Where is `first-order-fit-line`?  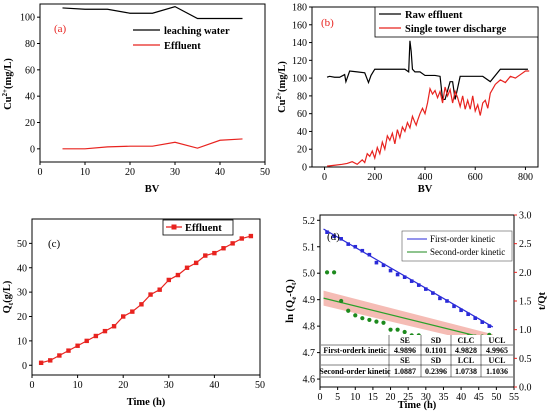 first-order-fit-line is located at coordinates (408, 278).